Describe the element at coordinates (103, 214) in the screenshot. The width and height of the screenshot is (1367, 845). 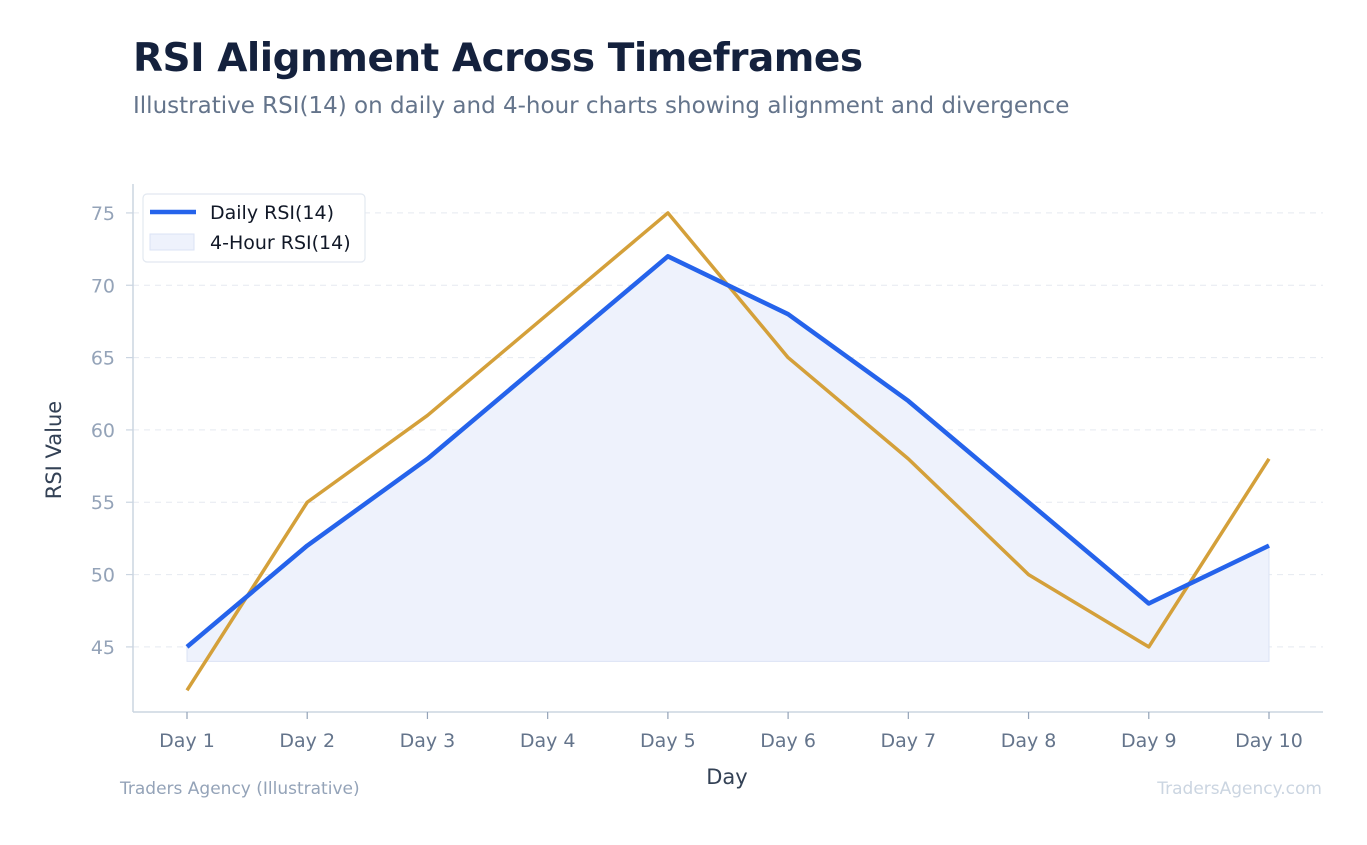
I see `y-tick-label-75: 75` at that location.